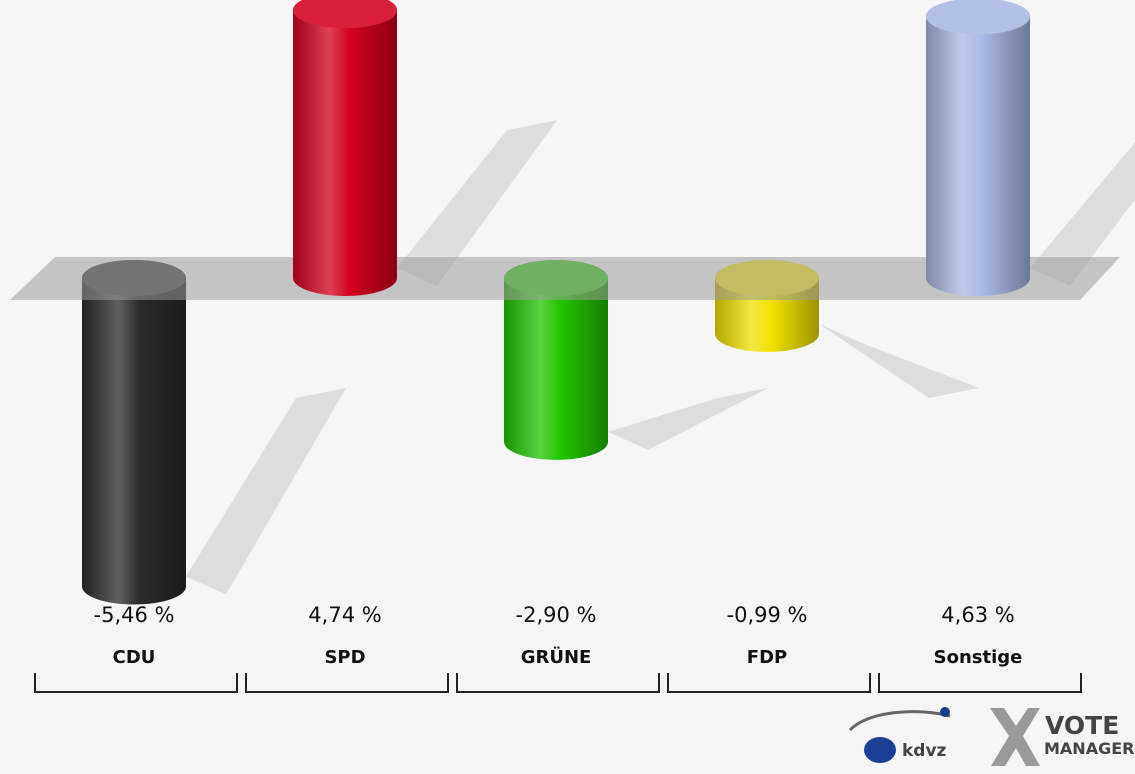 Image resolution: width=1135 pixels, height=774 pixels. Describe the element at coordinates (880, 750) in the screenshot. I see `globe-icon` at that location.